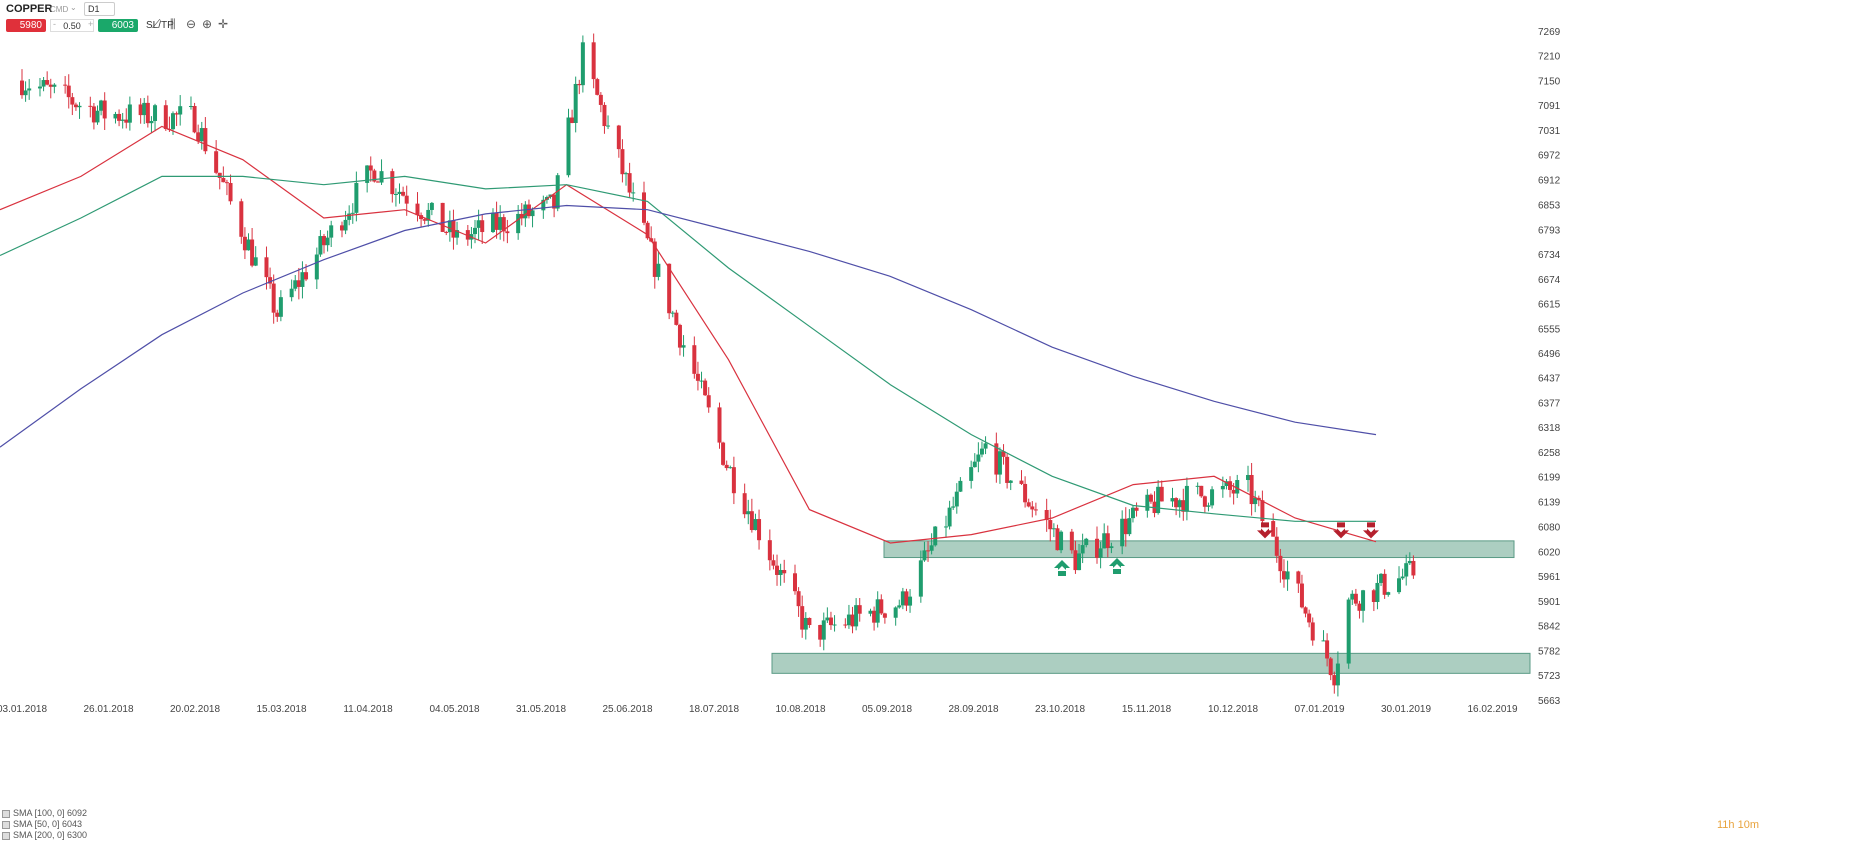 The height and width of the screenshot is (853, 1863). Describe the element at coordinates (6, 835) in the screenshot. I see `legend-swatch` at that location.